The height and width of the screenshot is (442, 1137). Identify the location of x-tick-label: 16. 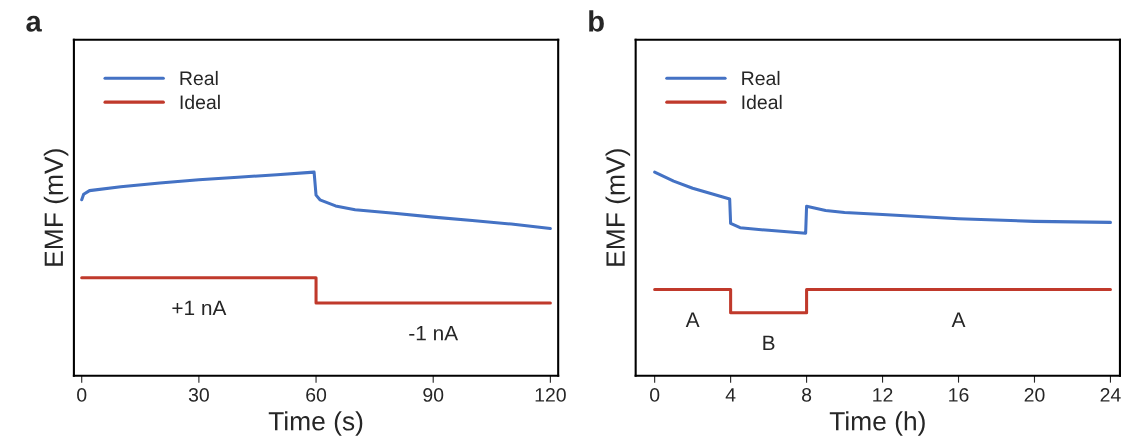
(959, 395).